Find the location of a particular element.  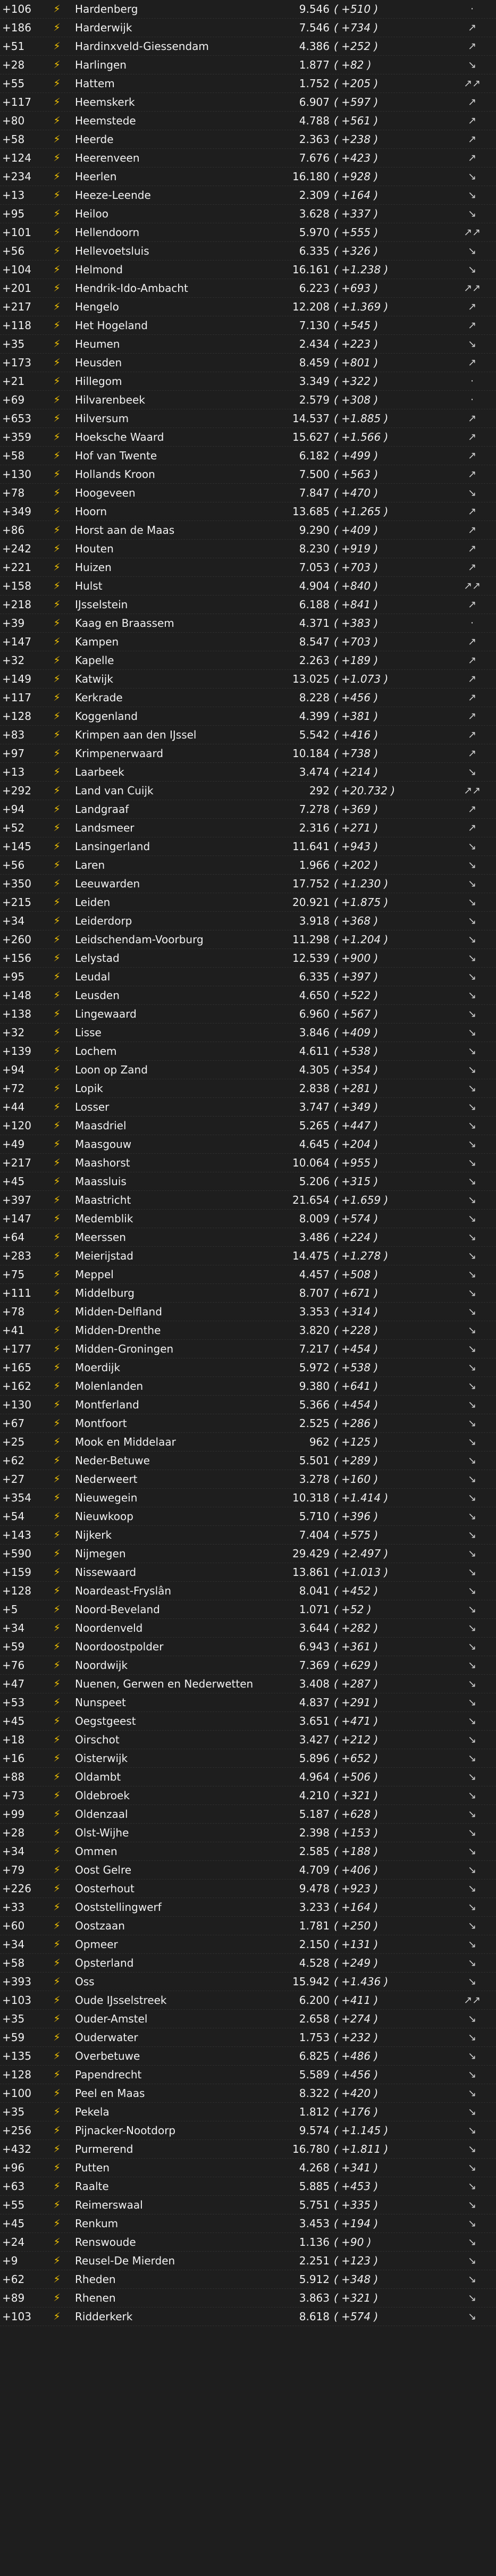

total-value: 4.650 is located at coordinates (314, 995).